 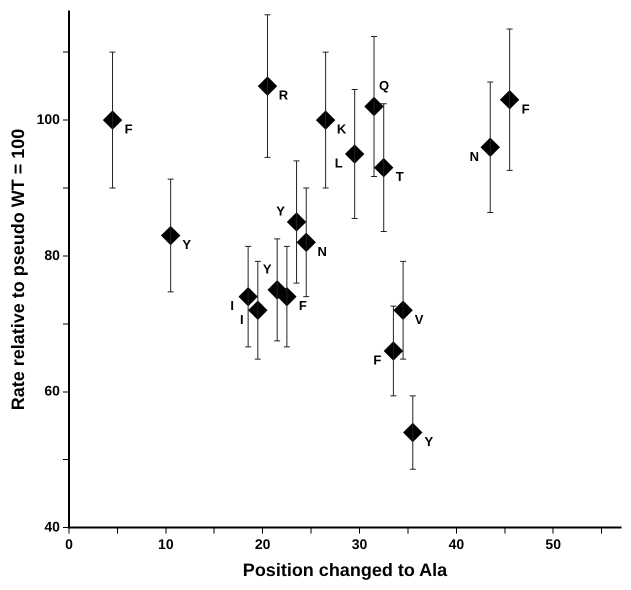 I want to click on x-tick-label: 0, so click(x=69, y=544).